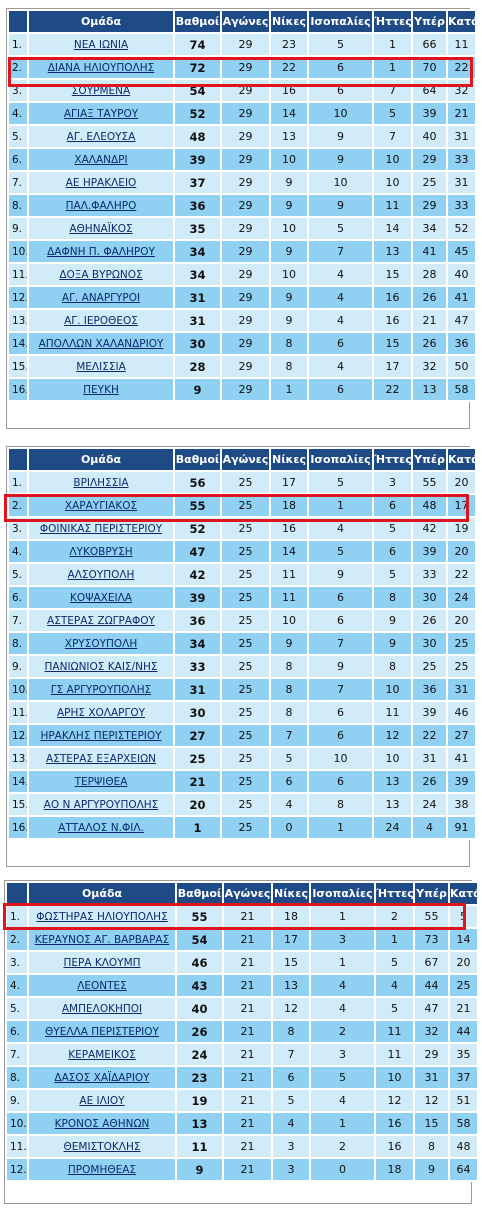 The image size is (482, 1212). I want to click on team-link: ΤΕΡΨΙΘΕΑ, so click(101, 782).